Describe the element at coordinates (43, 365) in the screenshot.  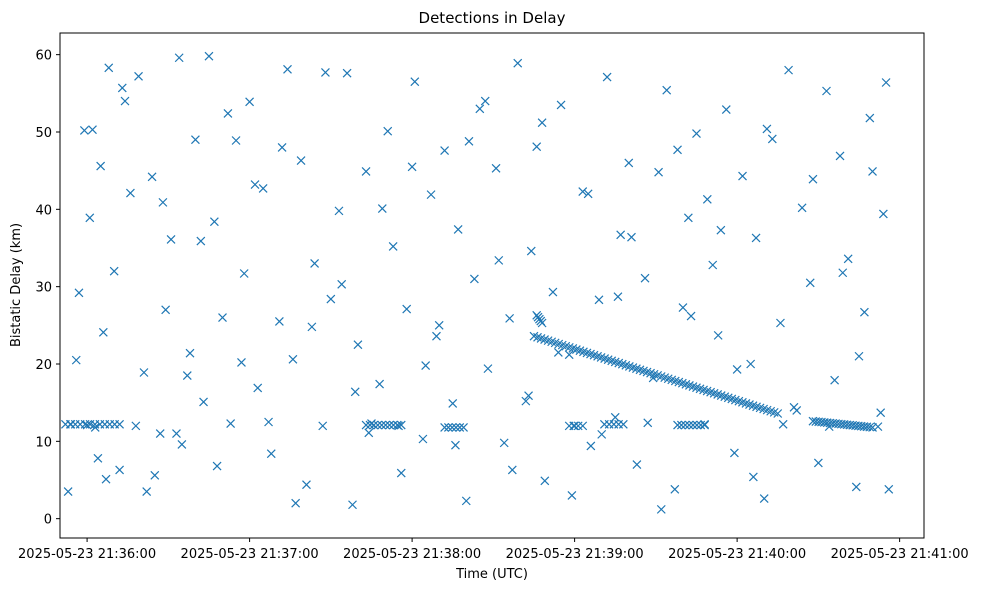
I see `y-tick-label: 20` at that location.